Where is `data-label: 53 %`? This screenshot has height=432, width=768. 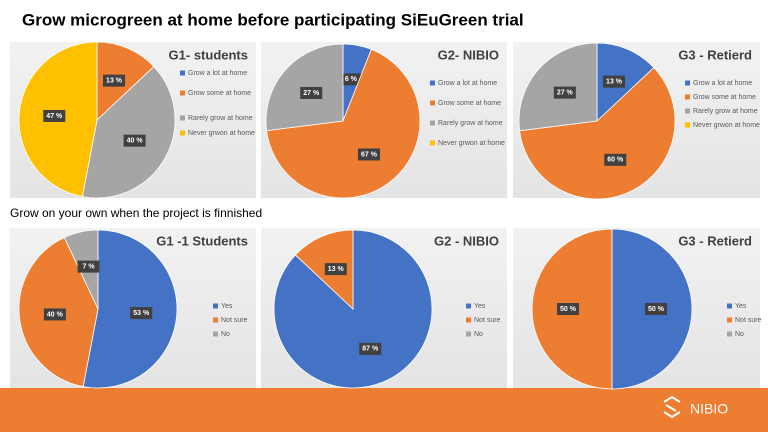
data-label: 53 % is located at coordinates (141, 313).